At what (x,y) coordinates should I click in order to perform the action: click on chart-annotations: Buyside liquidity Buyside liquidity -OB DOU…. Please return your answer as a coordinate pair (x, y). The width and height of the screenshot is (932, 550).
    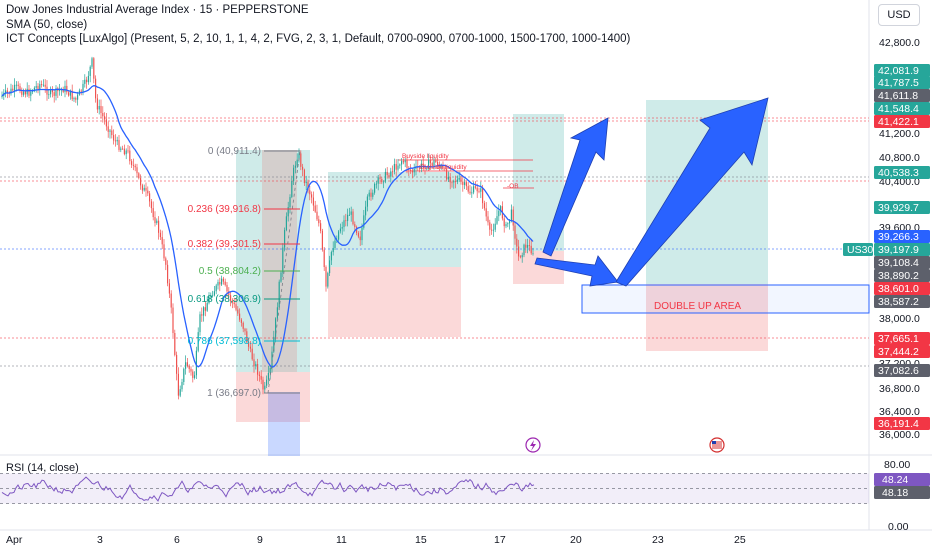
    Looking at the image, I should click on (571, 232).